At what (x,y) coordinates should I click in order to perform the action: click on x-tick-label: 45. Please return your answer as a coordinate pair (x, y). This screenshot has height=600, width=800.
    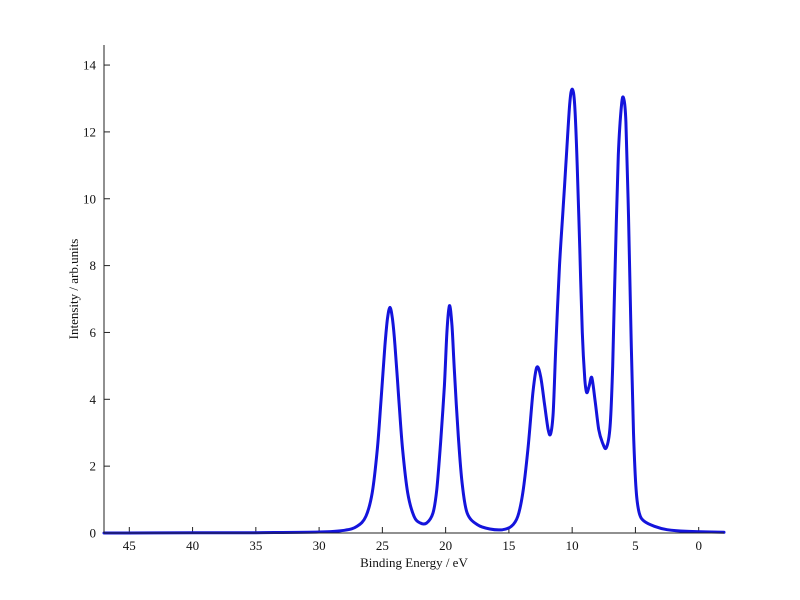
    Looking at the image, I should click on (129, 545).